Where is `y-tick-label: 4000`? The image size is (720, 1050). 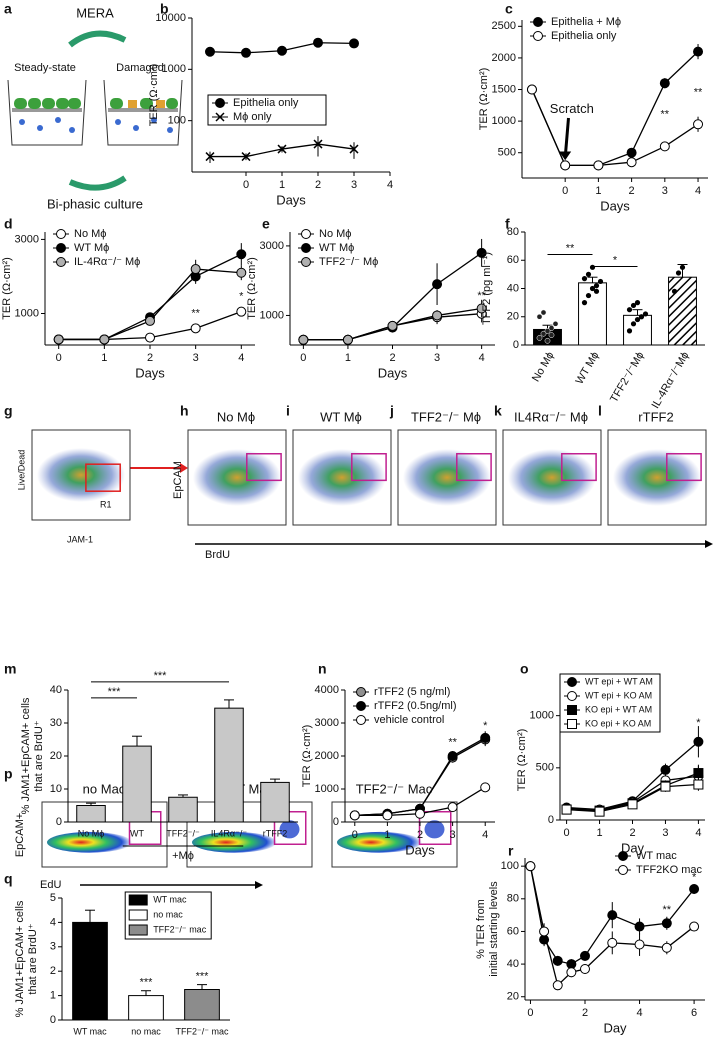 y-tick-label: 4000 is located at coordinates (327, 690).